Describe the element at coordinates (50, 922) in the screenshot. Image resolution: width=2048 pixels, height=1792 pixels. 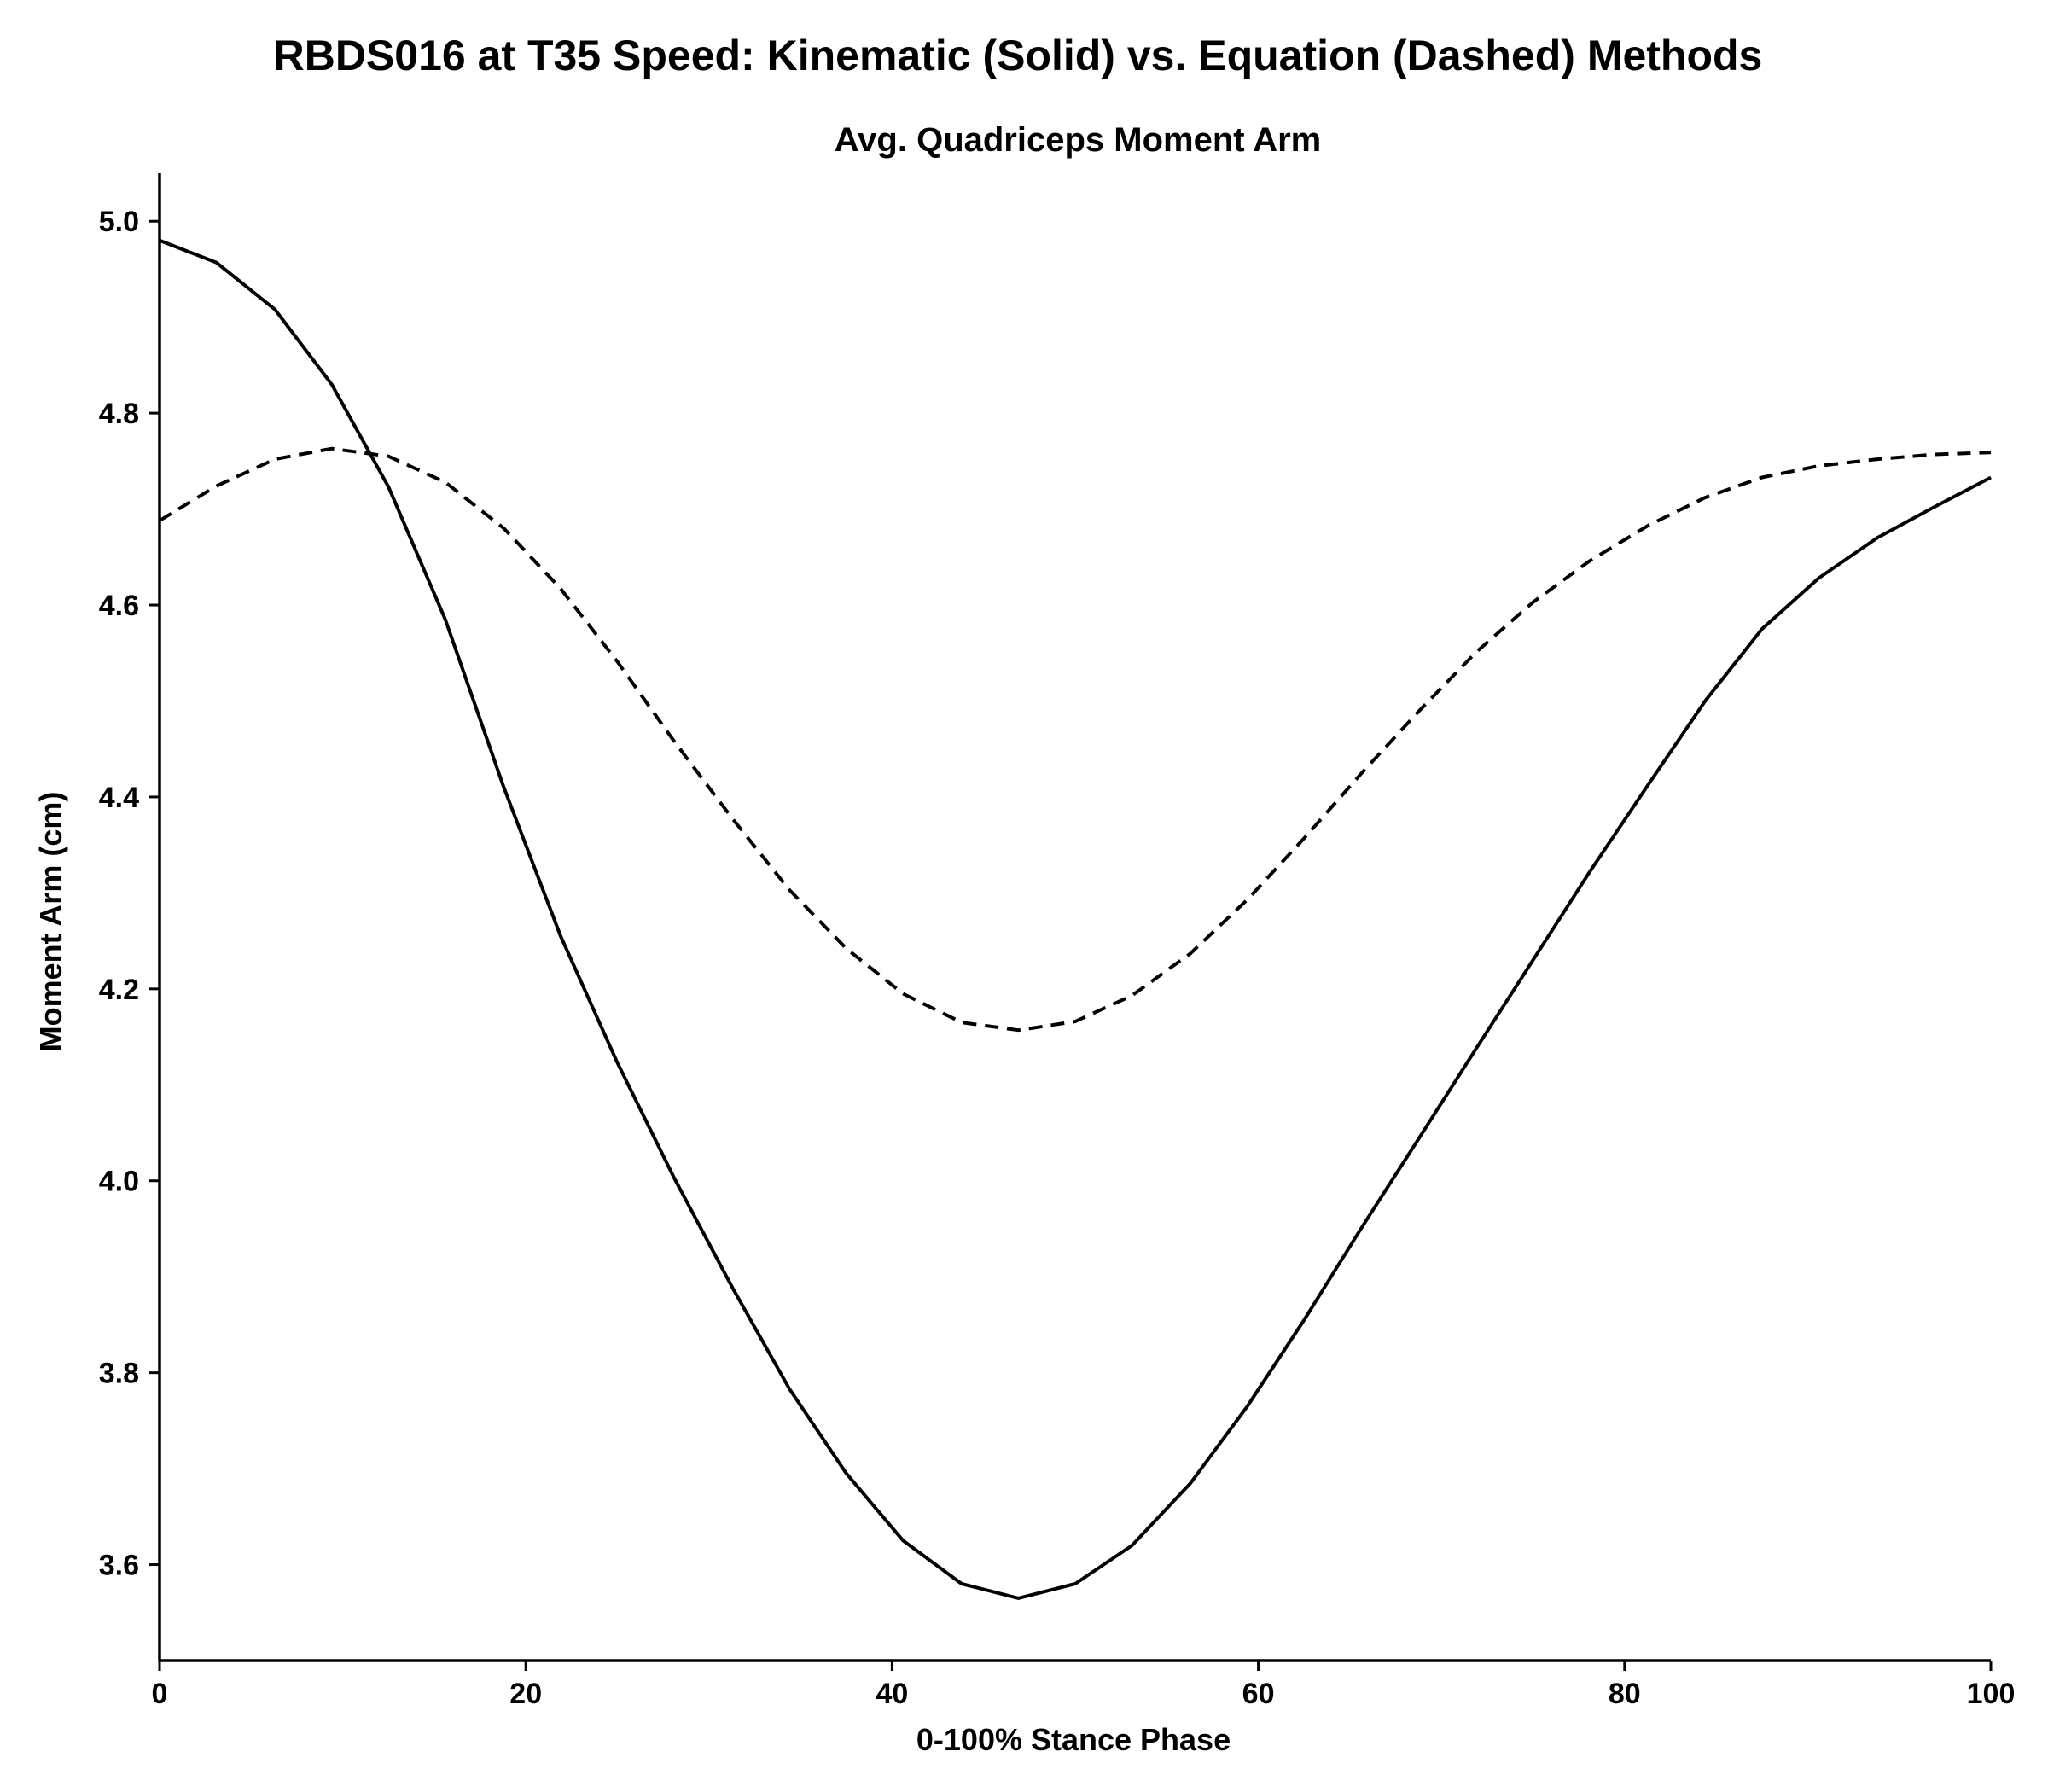
I see `y-axis-label: Moment Arm (cm)` at that location.